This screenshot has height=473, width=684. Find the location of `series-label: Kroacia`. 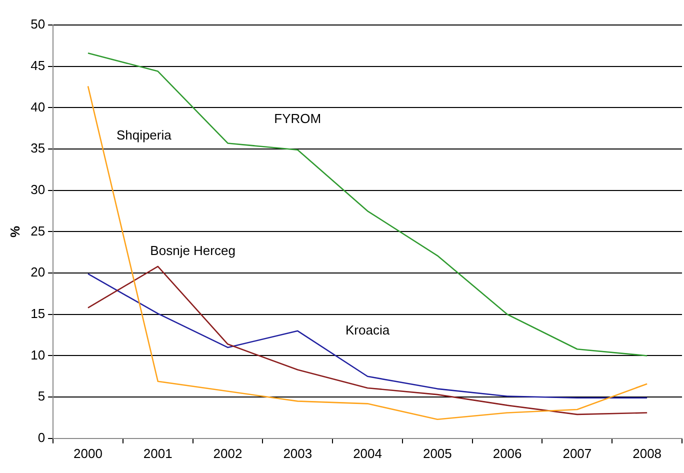

series-label: Kroacia is located at coordinates (367, 330).